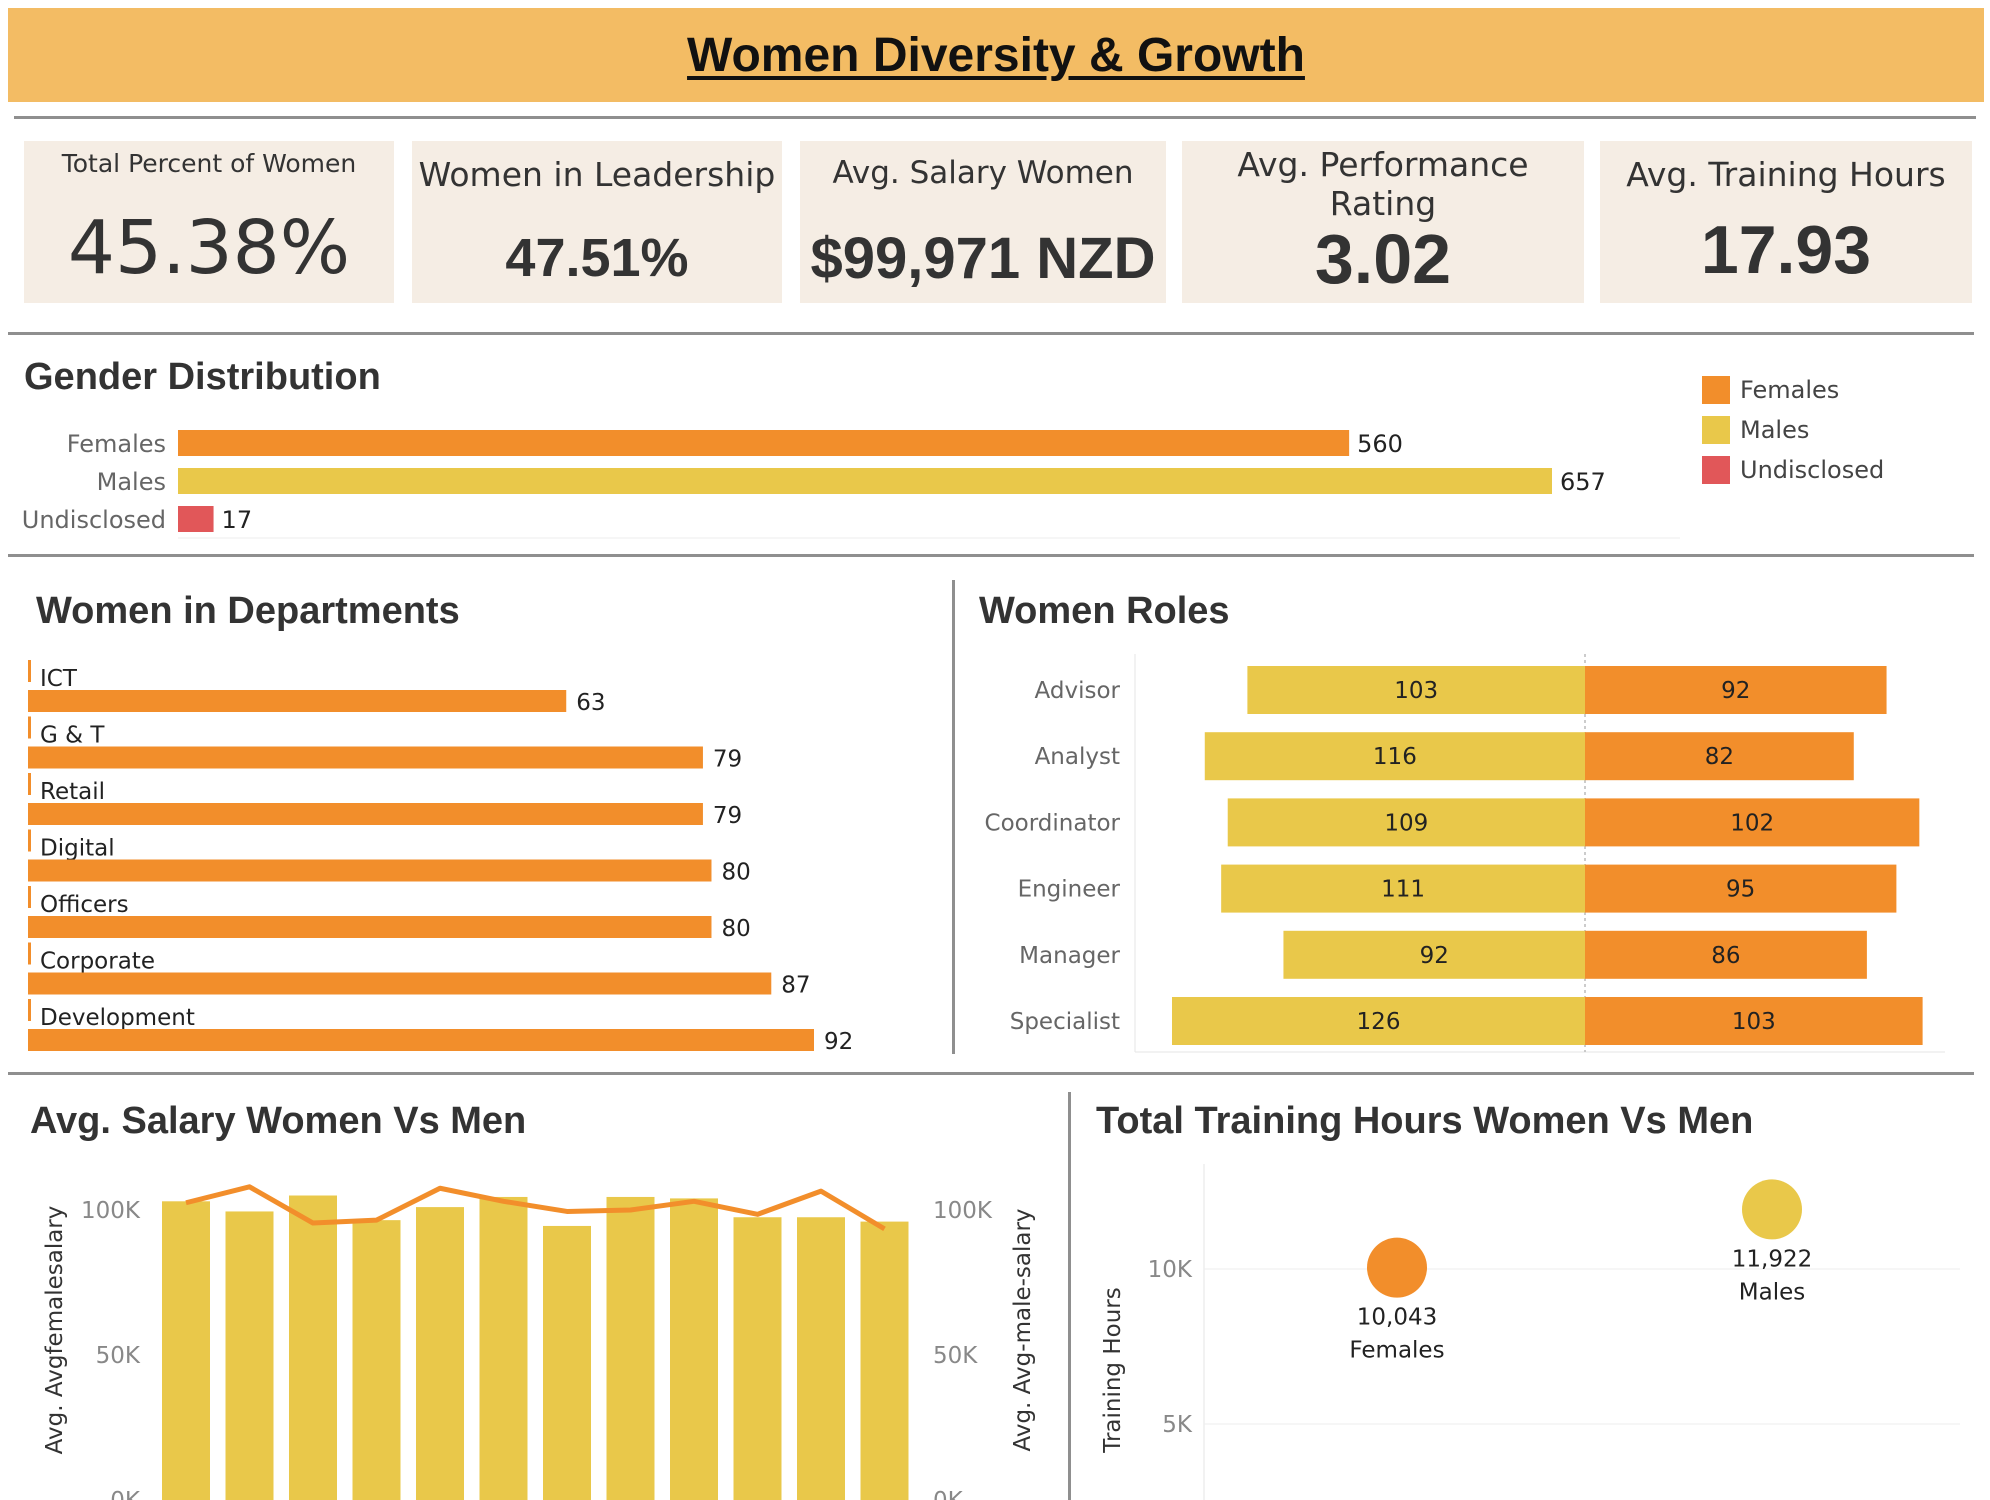 The height and width of the screenshot is (1500, 1990). Describe the element at coordinates (597, 222) in the screenshot. I see `kpi-card-women-leadership: Women in Leadership 47.51%` at that location.